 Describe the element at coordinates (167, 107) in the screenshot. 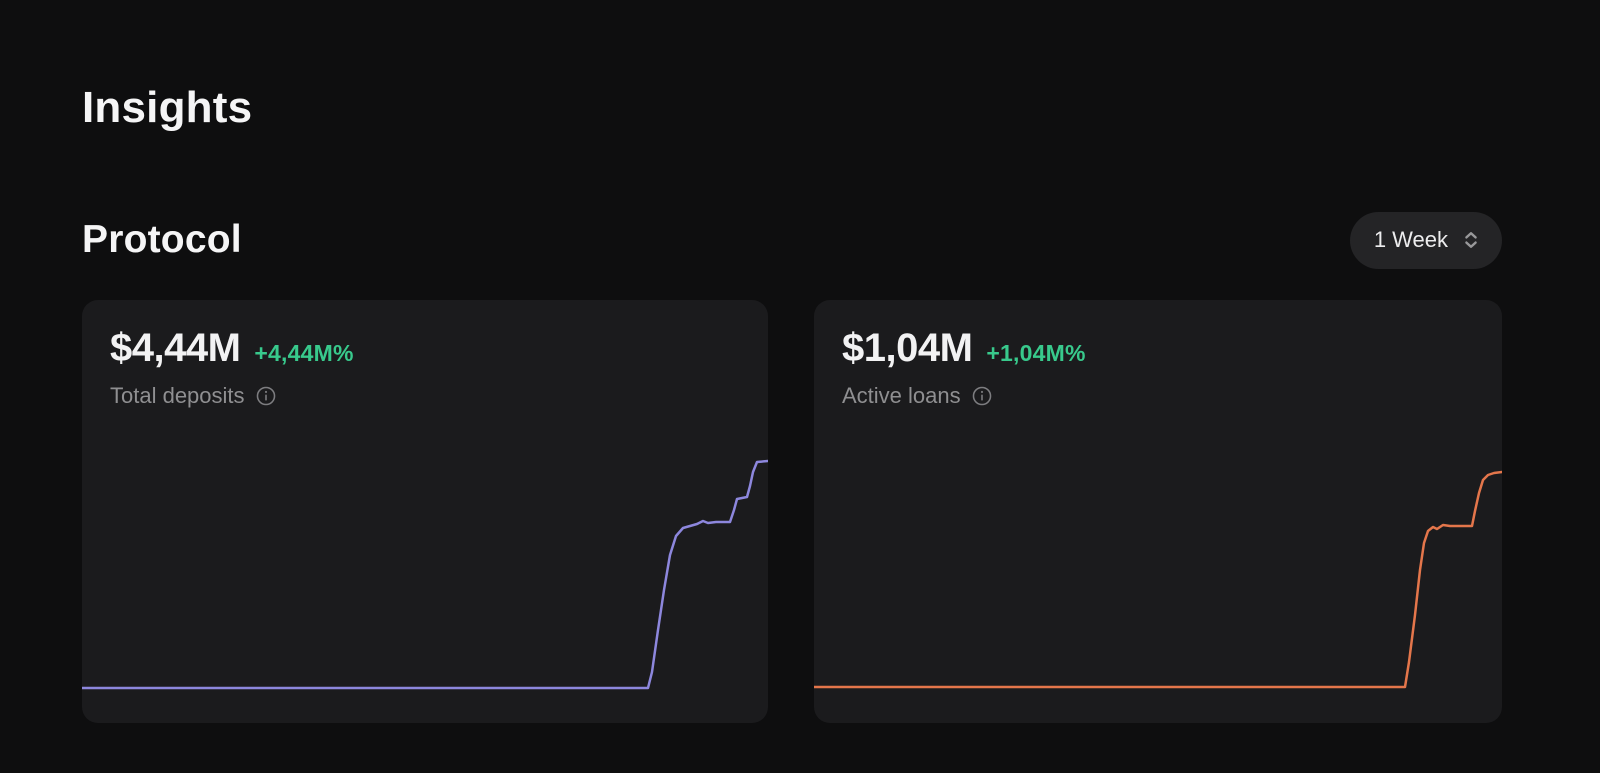

I see `page-title: Insights` at that location.